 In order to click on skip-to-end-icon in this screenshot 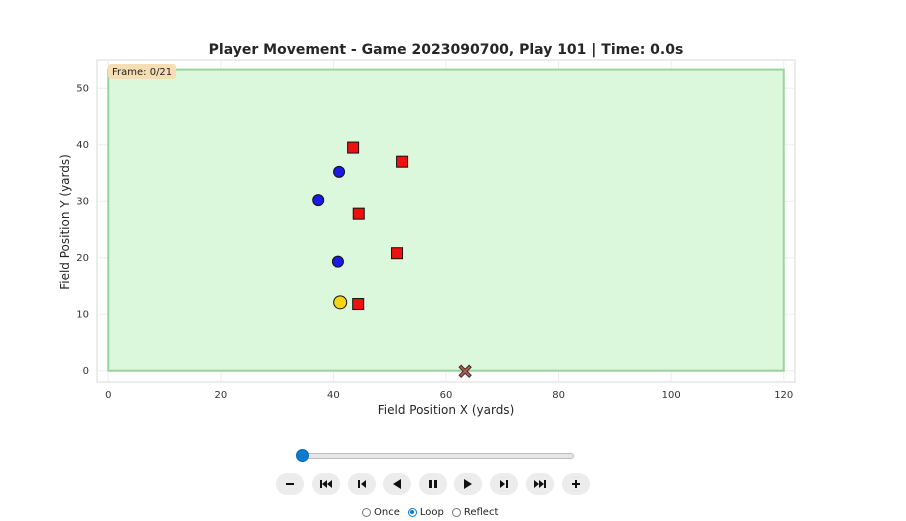, I will do `click(540, 484)`.